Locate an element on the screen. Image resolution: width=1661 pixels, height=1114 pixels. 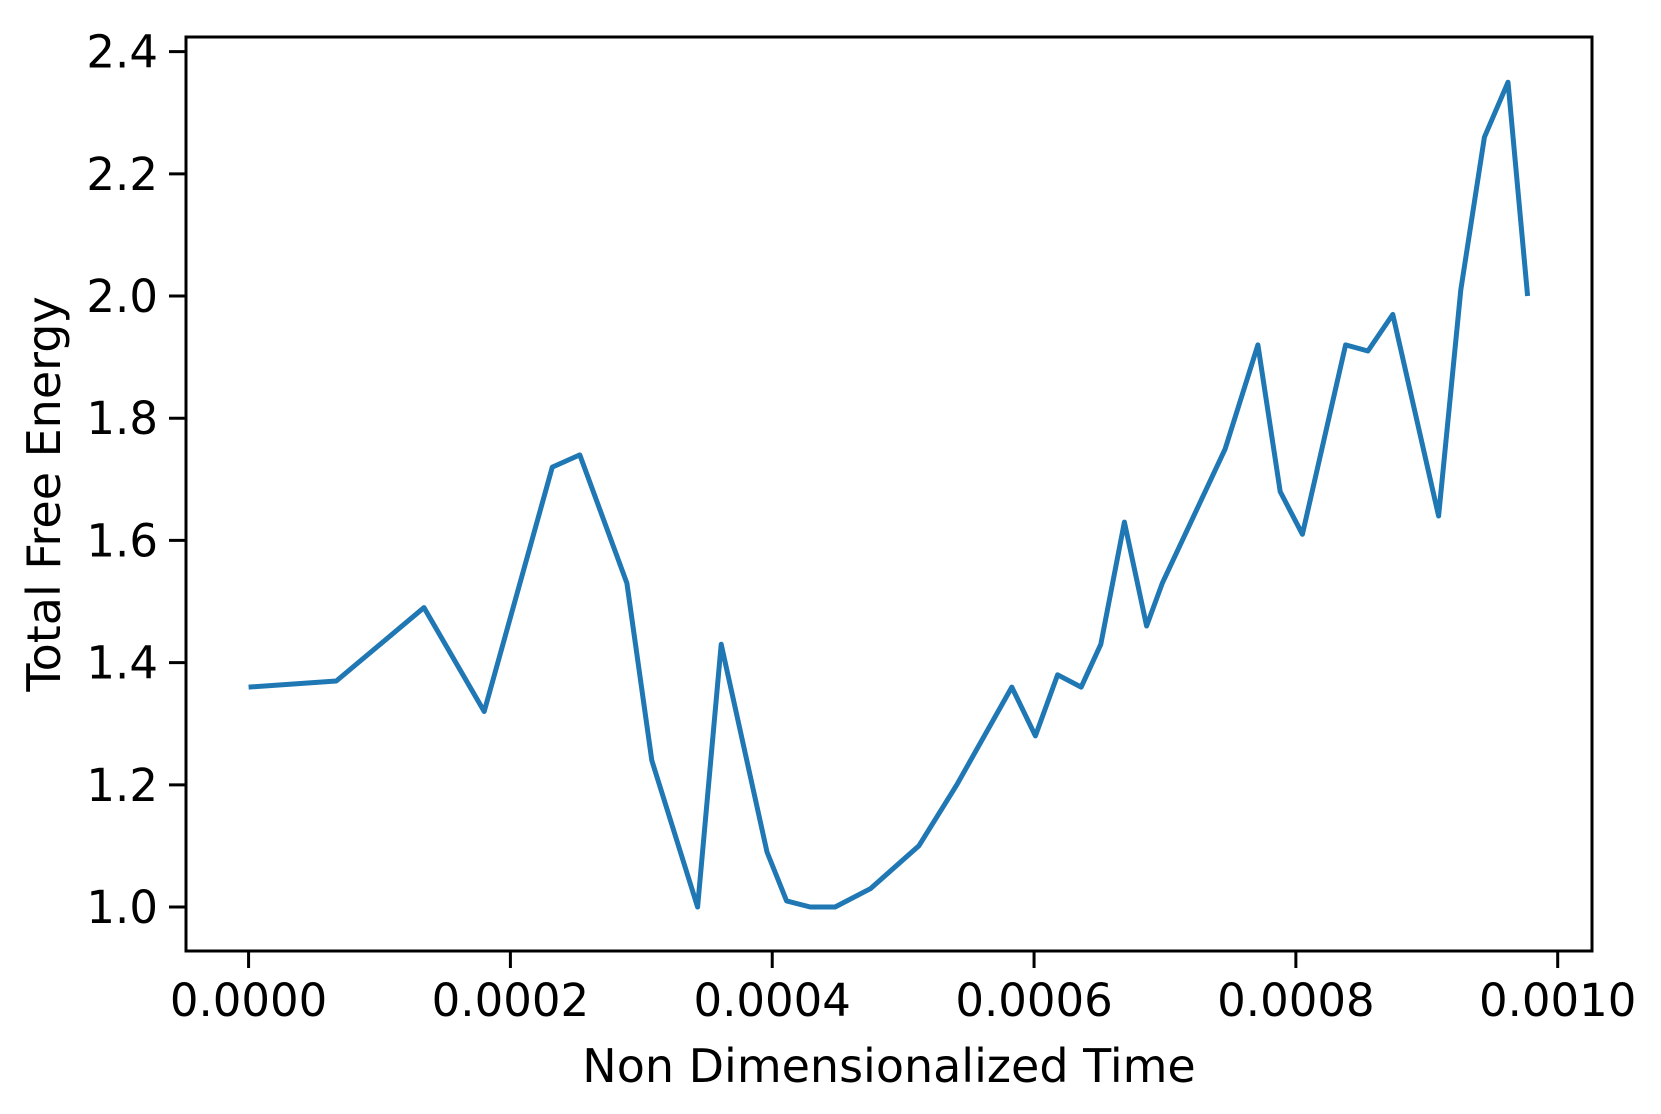
y-tick-label: 1.4 is located at coordinates (122, 663).